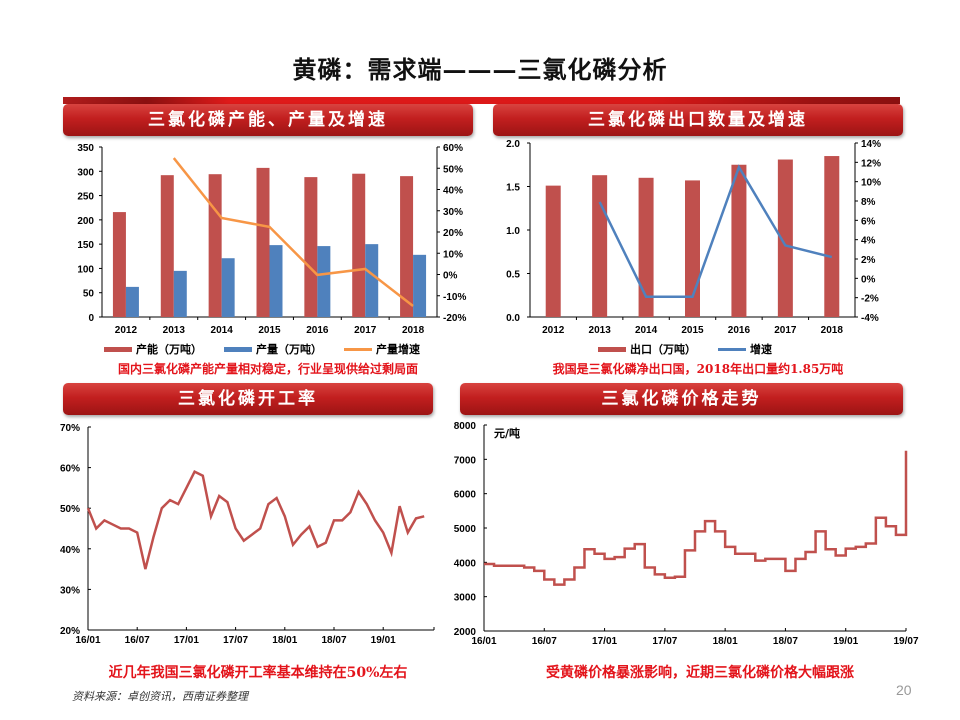  I want to click on legend-export-growth: 增速, so click(745, 349).